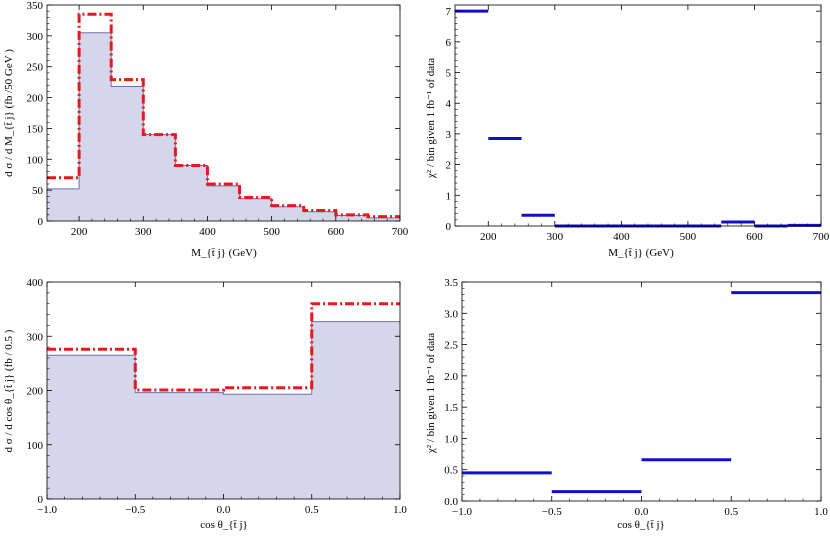 This screenshot has height=547, width=830. I want to click on y-axis-label: d σ / d cos θ_{t̄ j} (fb / 0.5 ), so click(9, 390).